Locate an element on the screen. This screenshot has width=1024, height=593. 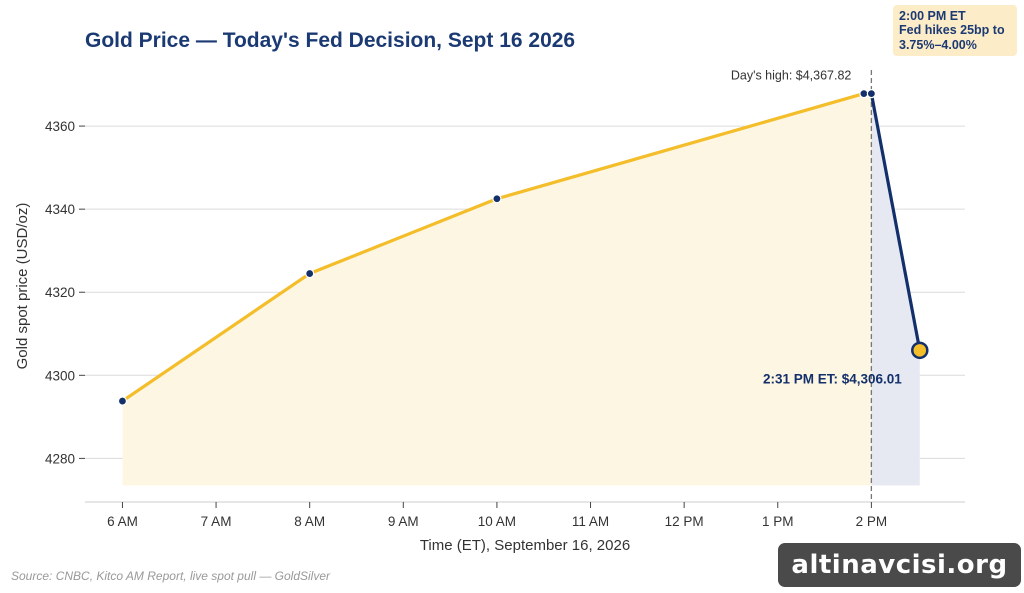
annotation-line-3: 3.75%–4.00% is located at coordinates (938, 44).